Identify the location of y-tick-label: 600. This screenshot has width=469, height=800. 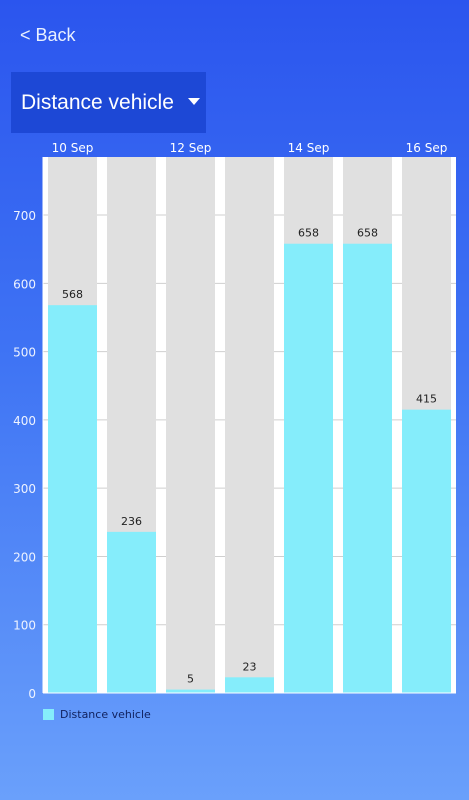
(24, 284).